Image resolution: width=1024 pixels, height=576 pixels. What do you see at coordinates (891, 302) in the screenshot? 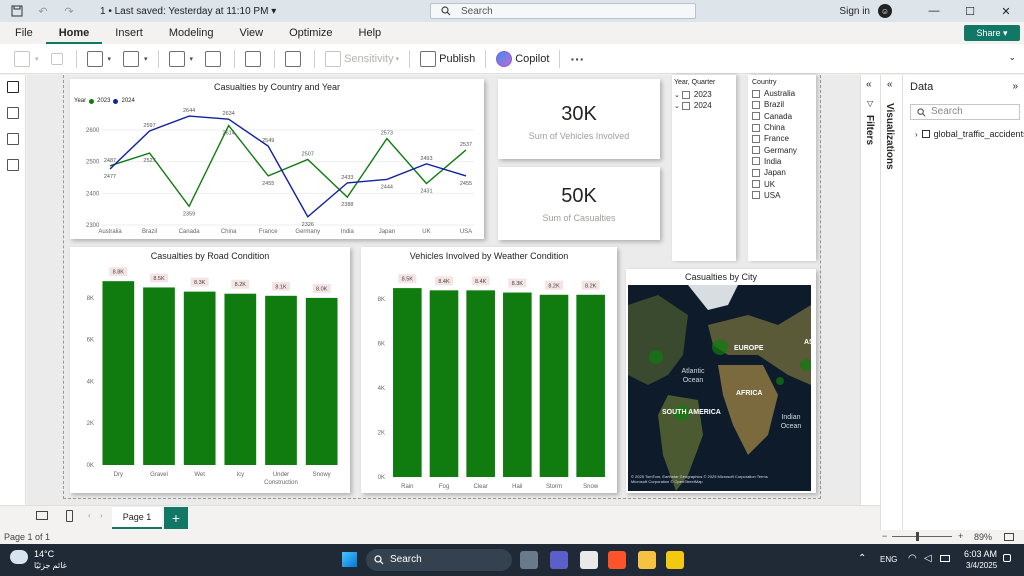
I see `visualizations-pane: « Visualizations` at bounding box center [891, 302].